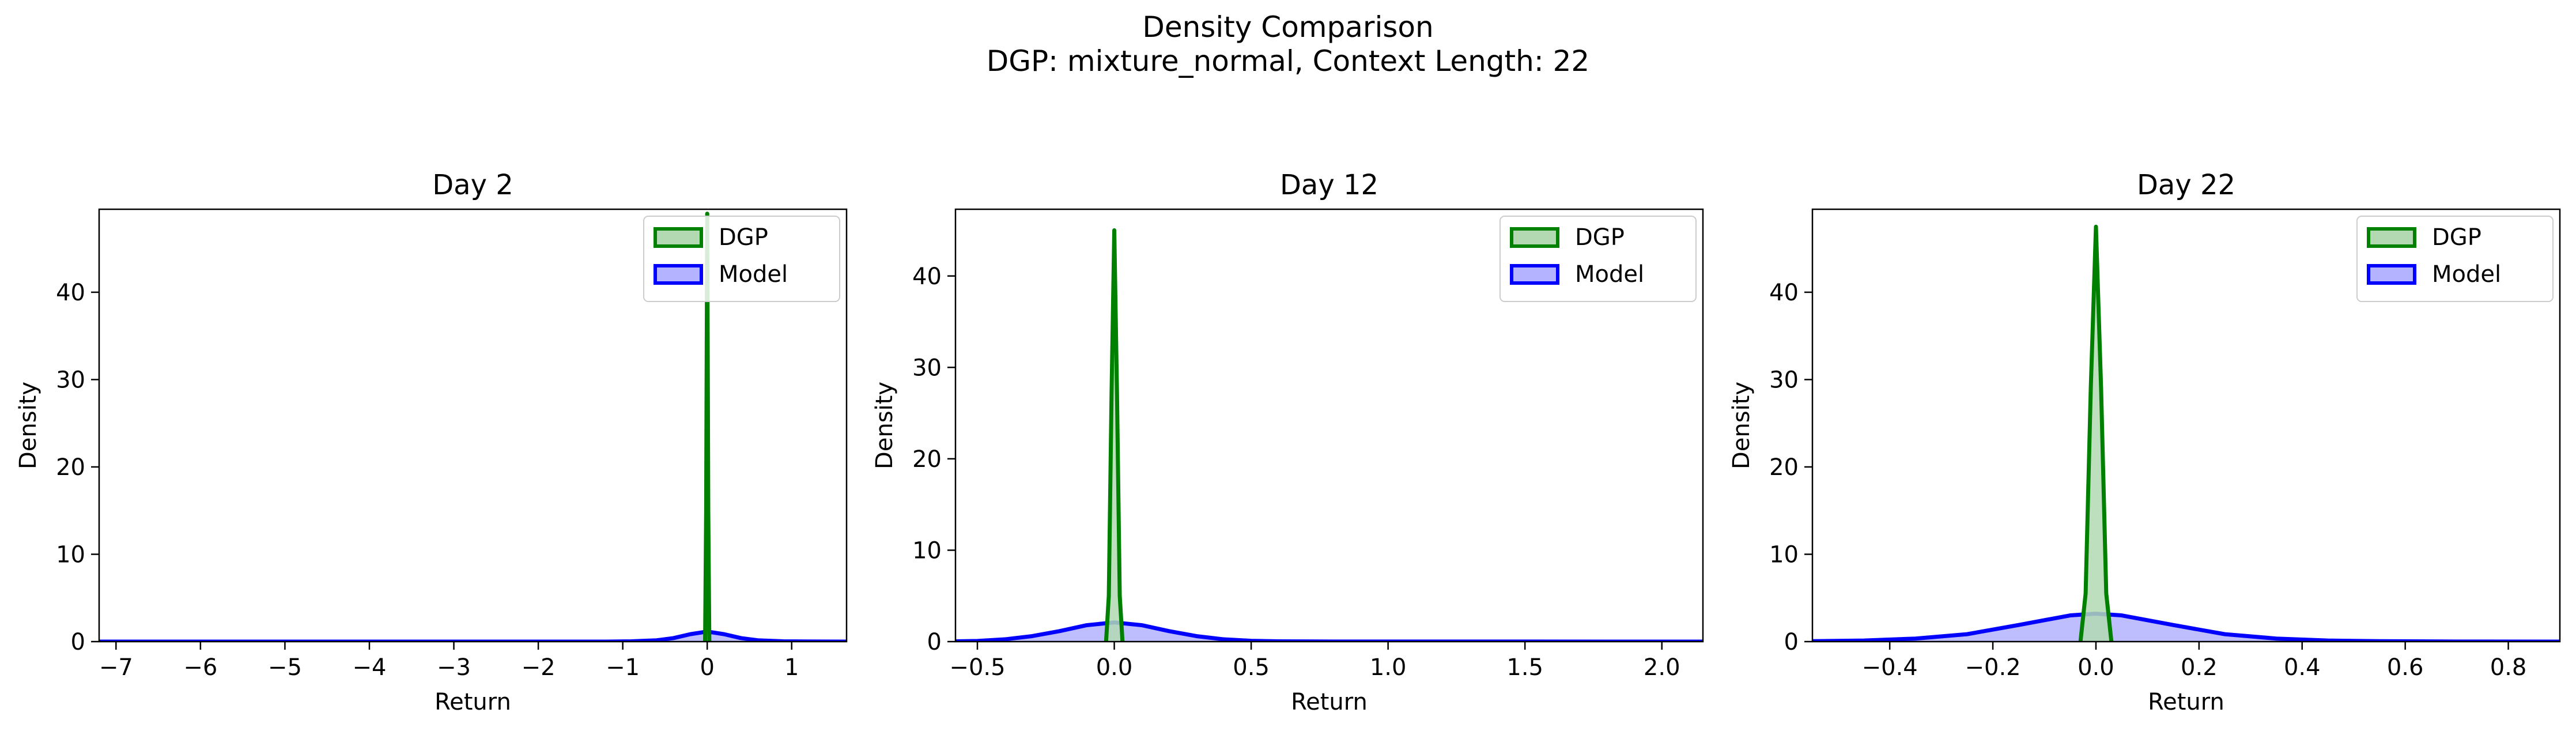 The image size is (2576, 735). What do you see at coordinates (285, 667) in the screenshot?
I see `x-tick-label: −5` at bounding box center [285, 667].